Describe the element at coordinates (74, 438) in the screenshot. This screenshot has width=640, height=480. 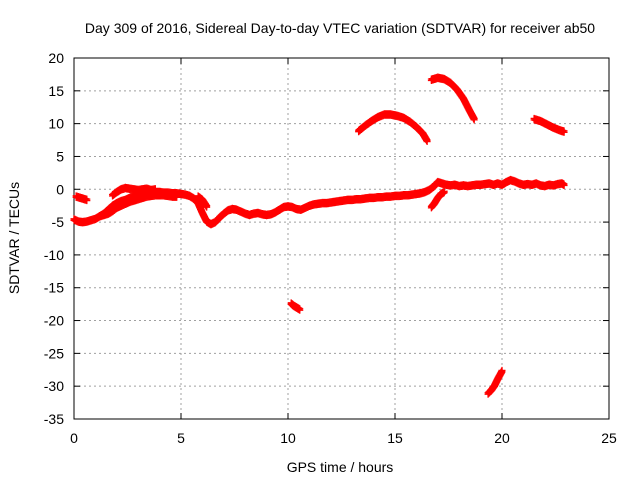
I see `x-tick-label: 0` at that location.